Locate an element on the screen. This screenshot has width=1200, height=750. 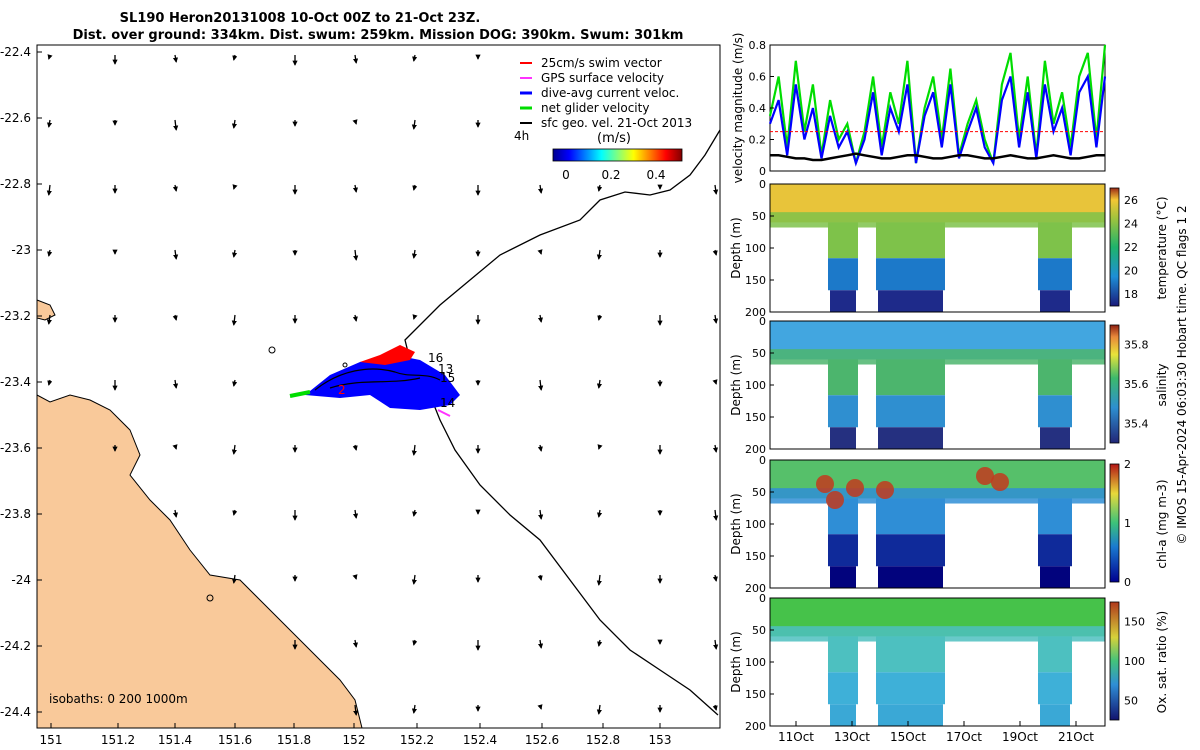
map-ytick-label: -24 is located at coordinates (21, 580).